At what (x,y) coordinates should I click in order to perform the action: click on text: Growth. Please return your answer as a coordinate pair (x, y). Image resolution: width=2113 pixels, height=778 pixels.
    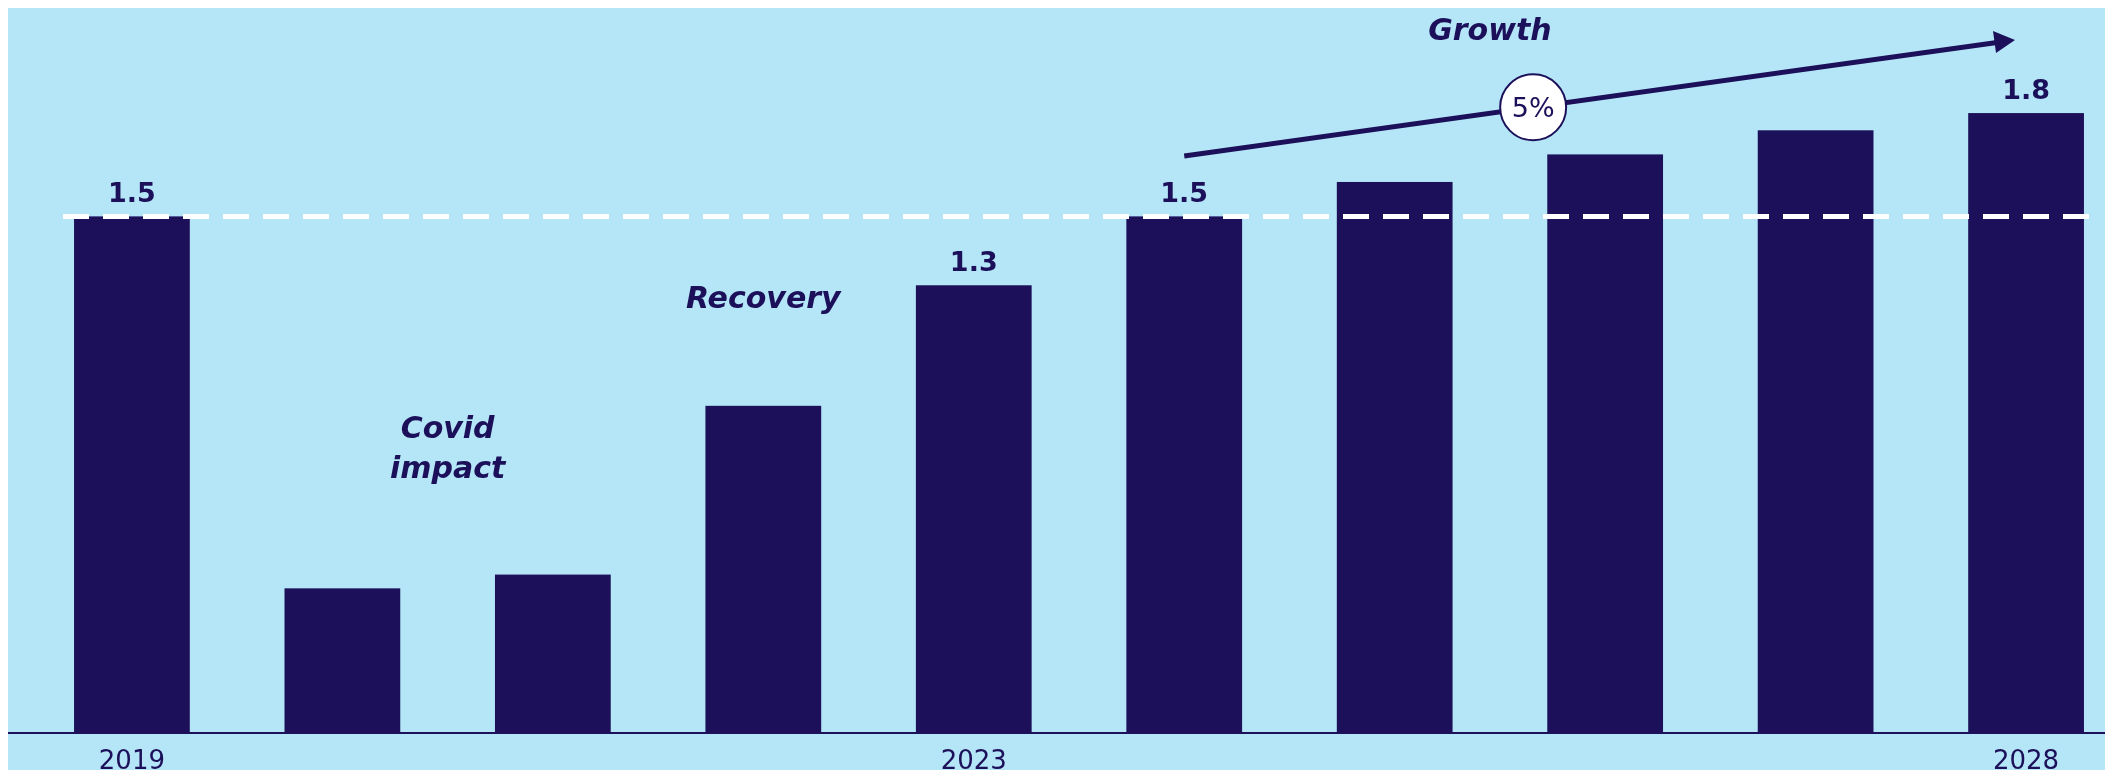
    Looking at the image, I should click on (1490, 29).